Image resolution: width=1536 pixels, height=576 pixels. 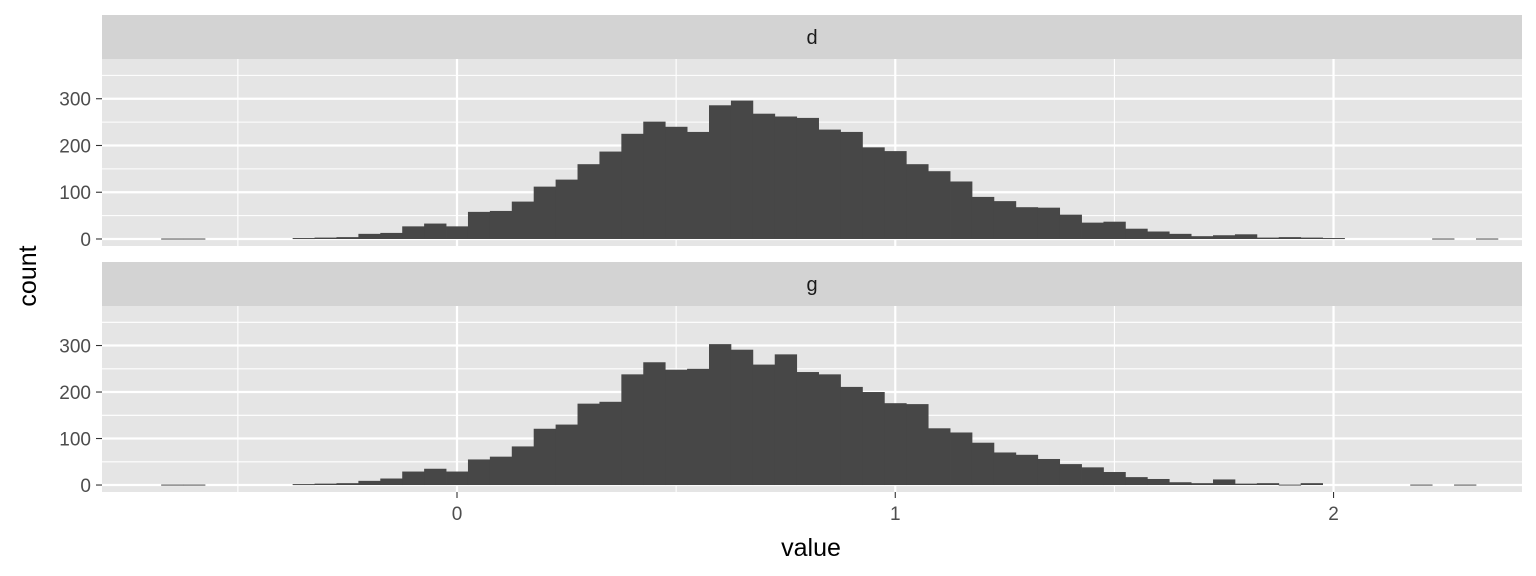 I want to click on y-tick-label: 0, so click(x=85, y=486).